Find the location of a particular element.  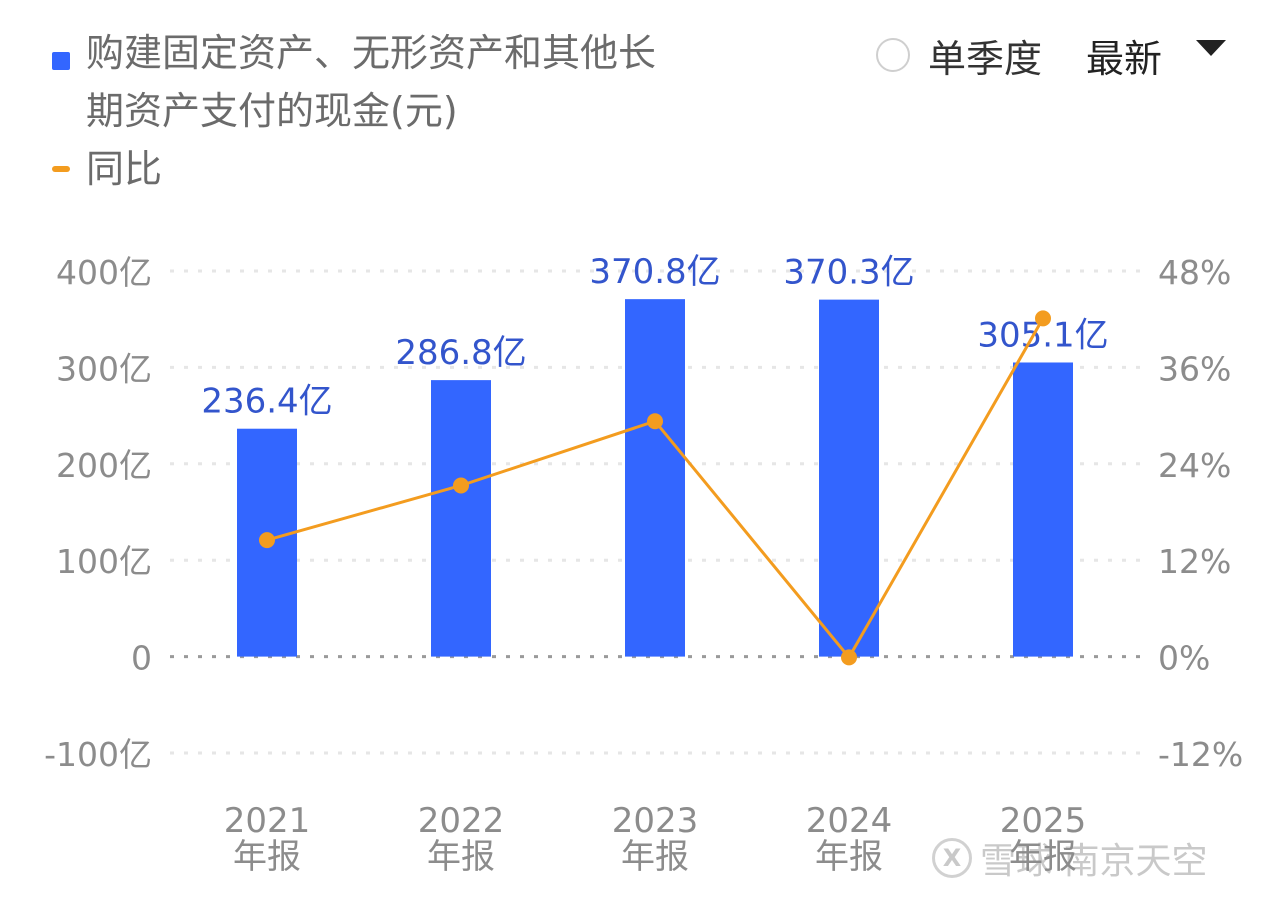

latest-dropdown-label: 最新 is located at coordinates (1124, 58).